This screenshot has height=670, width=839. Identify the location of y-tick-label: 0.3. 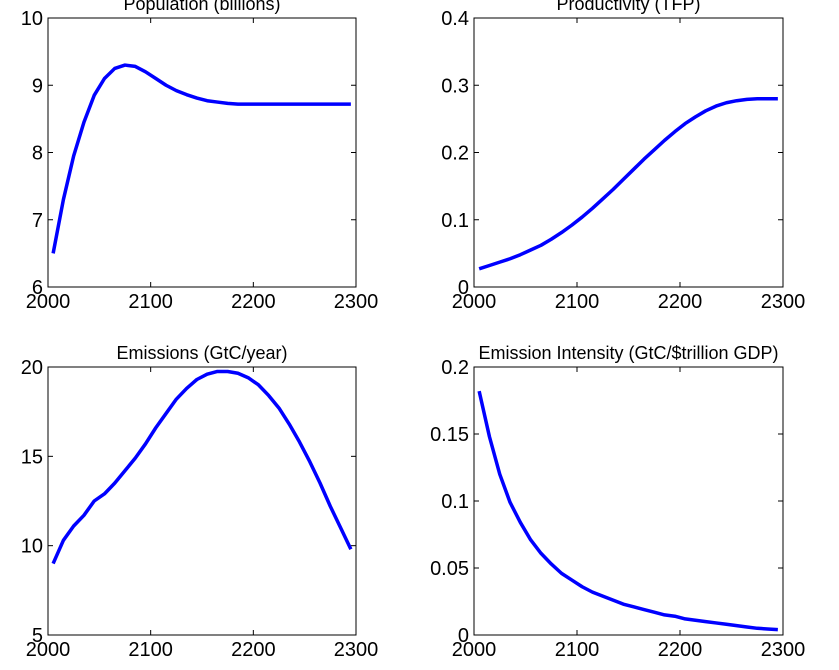
(455, 86).